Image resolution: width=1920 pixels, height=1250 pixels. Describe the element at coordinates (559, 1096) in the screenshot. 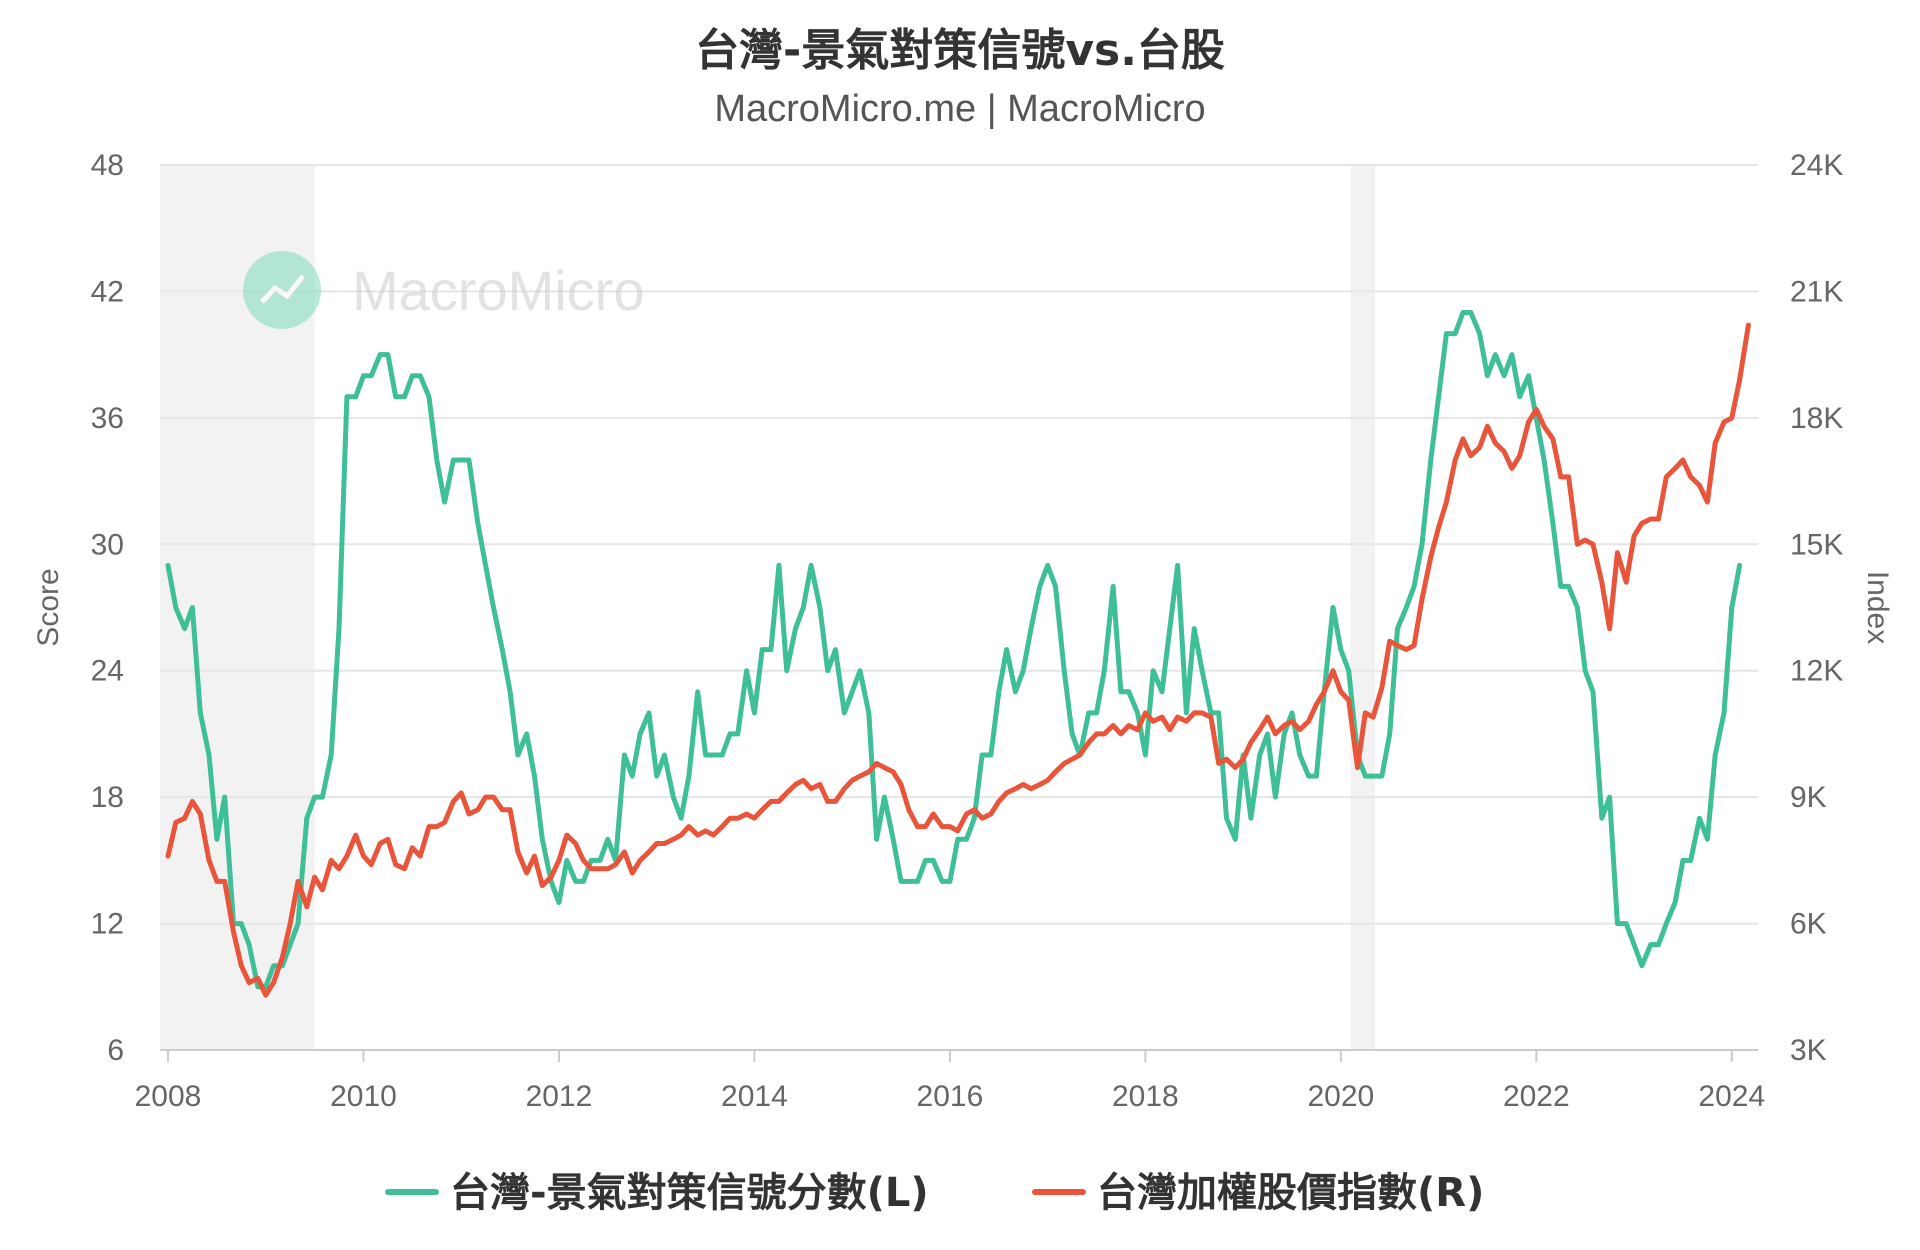

I see `x-tick-label: 2012` at that location.